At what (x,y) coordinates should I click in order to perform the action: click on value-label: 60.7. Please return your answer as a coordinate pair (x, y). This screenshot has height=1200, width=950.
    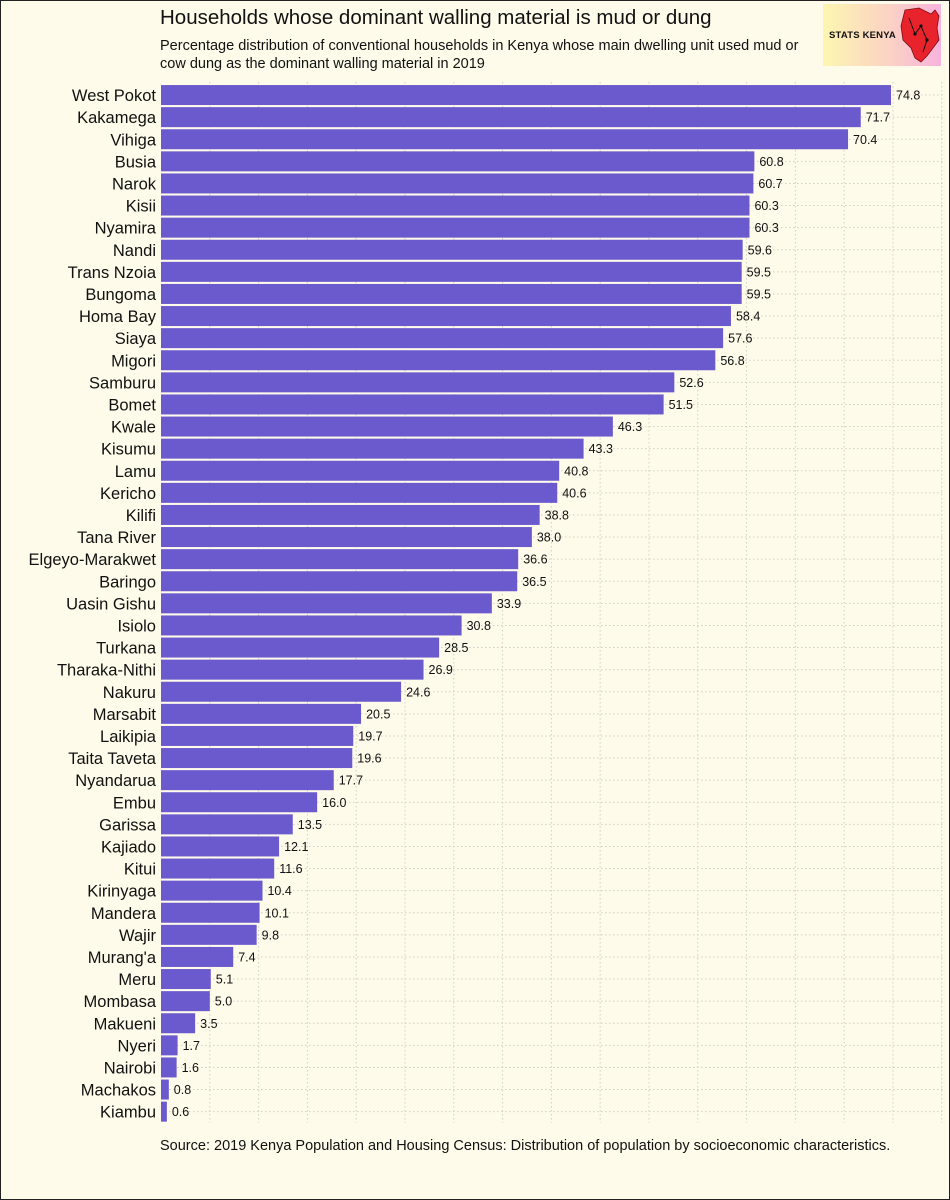
    Looking at the image, I should click on (770, 184).